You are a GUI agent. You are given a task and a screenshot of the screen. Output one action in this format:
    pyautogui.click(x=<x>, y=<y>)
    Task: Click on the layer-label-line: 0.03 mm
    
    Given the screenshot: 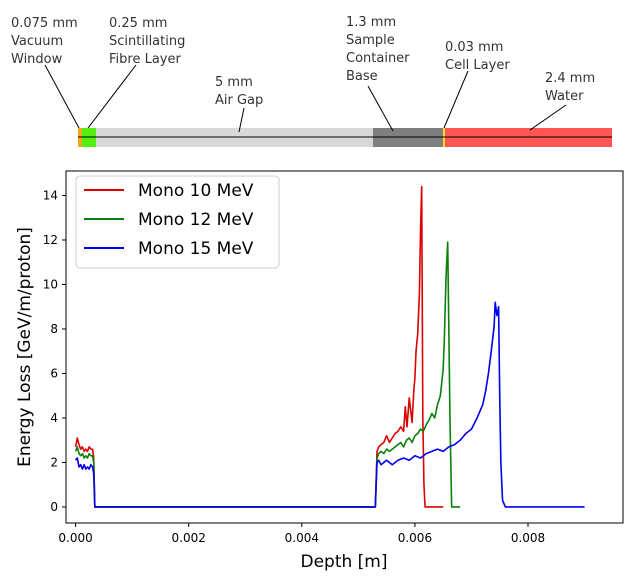 What is the action you would take?
    pyautogui.click(x=474, y=47)
    